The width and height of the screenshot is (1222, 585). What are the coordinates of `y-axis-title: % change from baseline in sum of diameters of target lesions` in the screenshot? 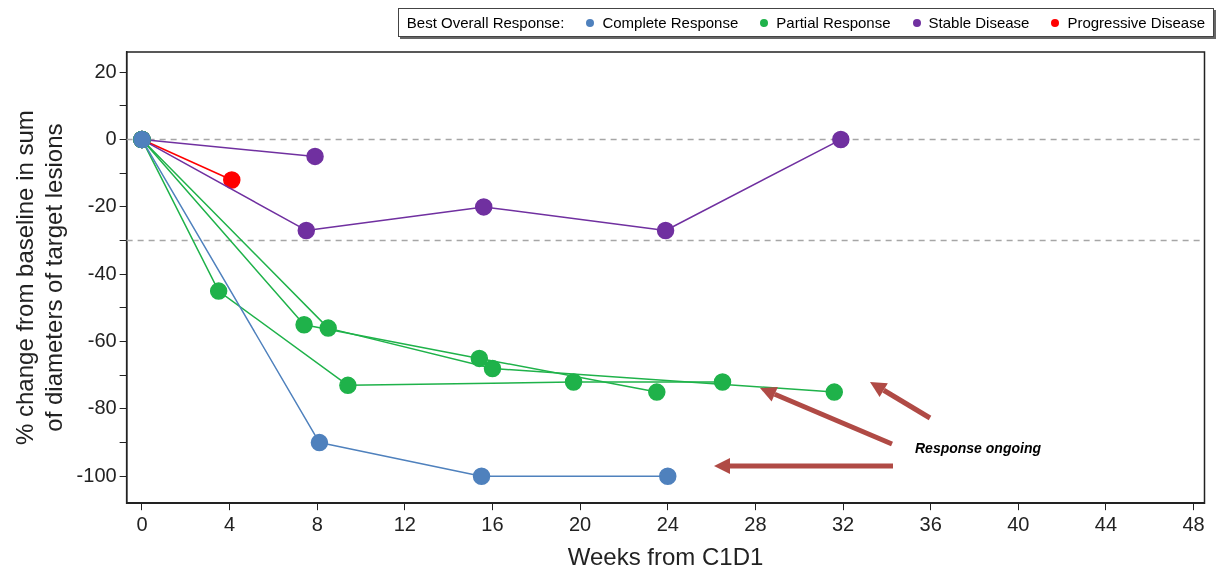 It's located at (39, 278).